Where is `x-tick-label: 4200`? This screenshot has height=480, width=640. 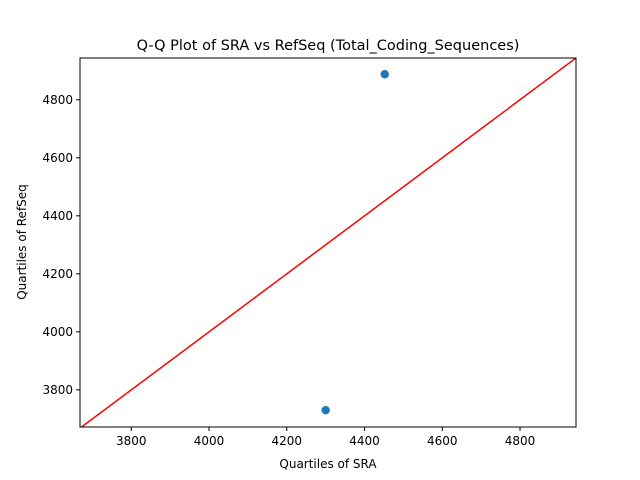
x-tick-label: 4200 is located at coordinates (287, 441).